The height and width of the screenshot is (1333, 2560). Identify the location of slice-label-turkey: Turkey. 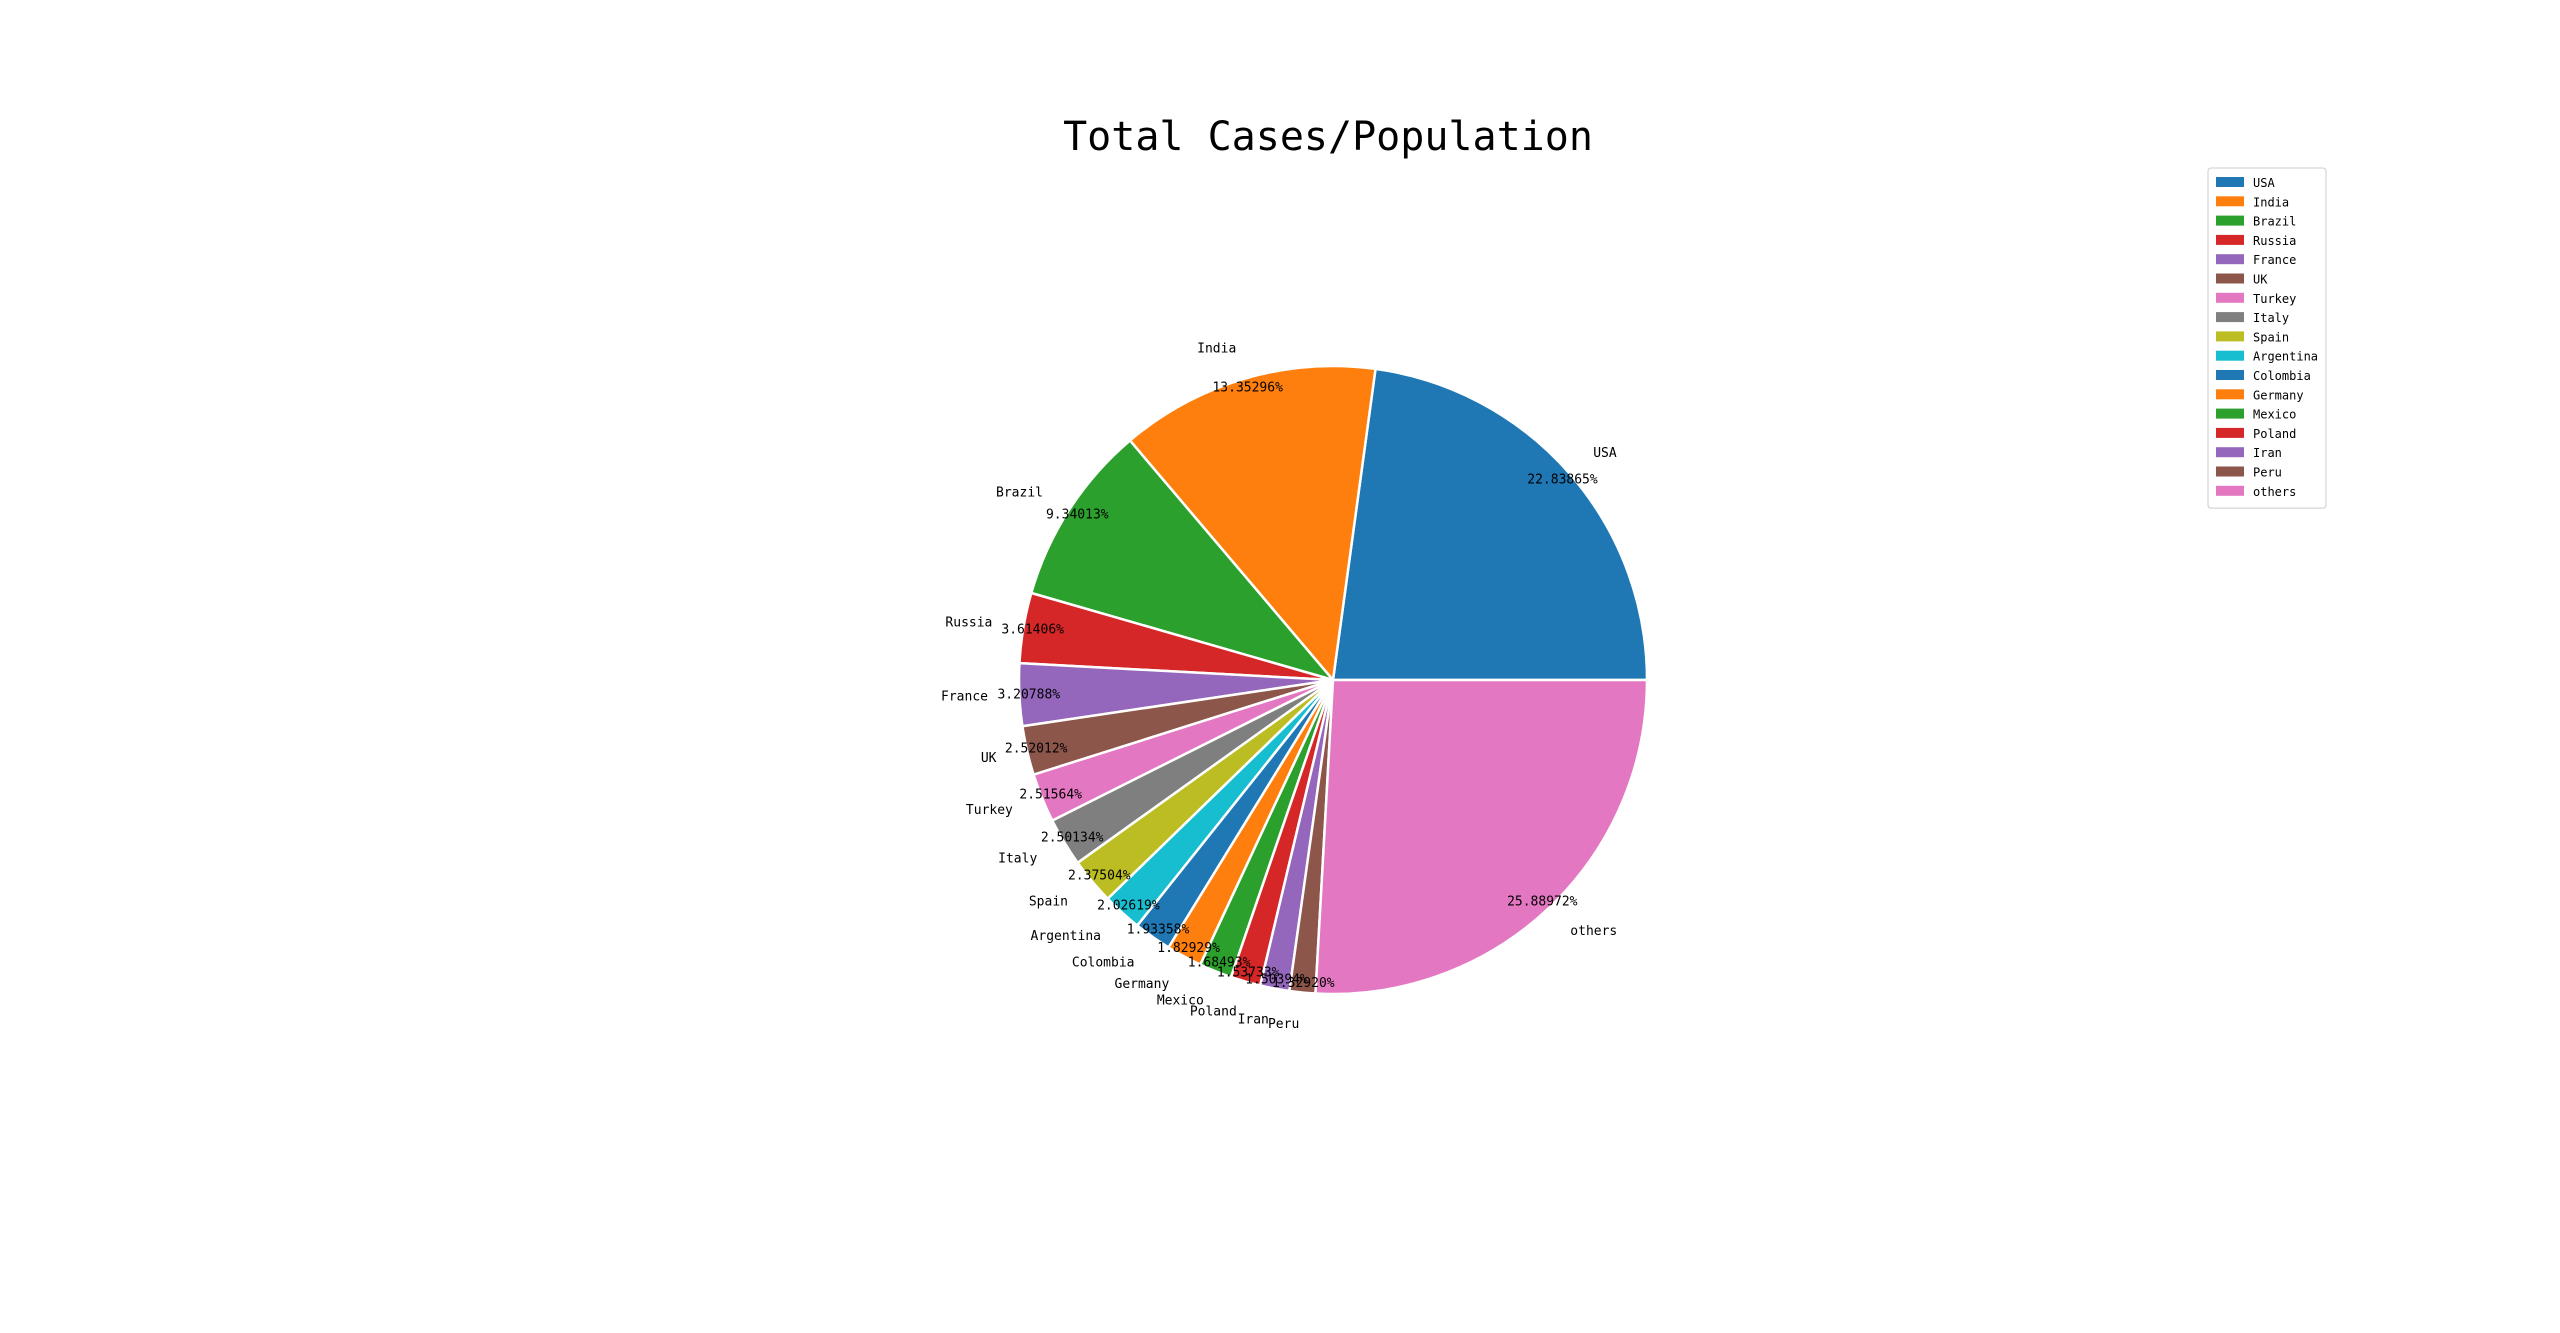
(989, 810).